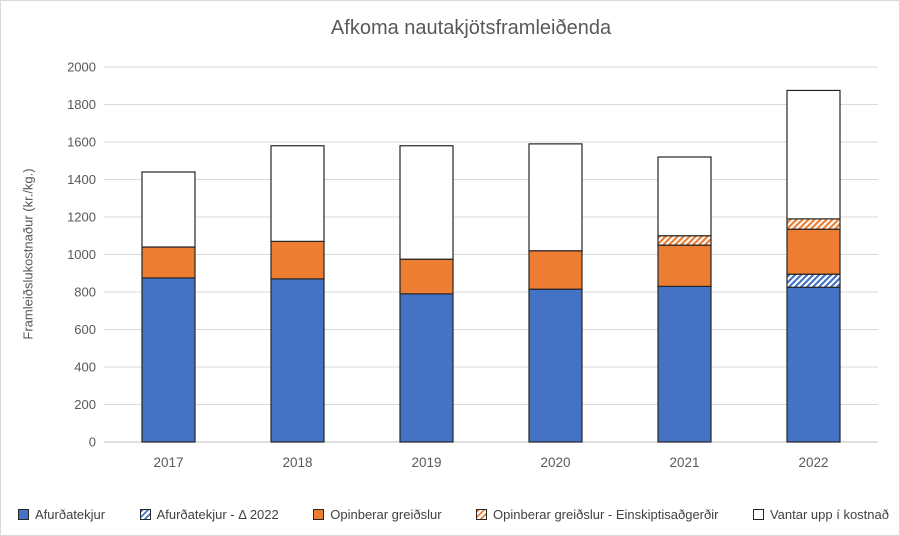 This screenshot has width=900, height=536. What do you see at coordinates (297, 462) in the screenshot?
I see `x-category-label: 2018` at bounding box center [297, 462].